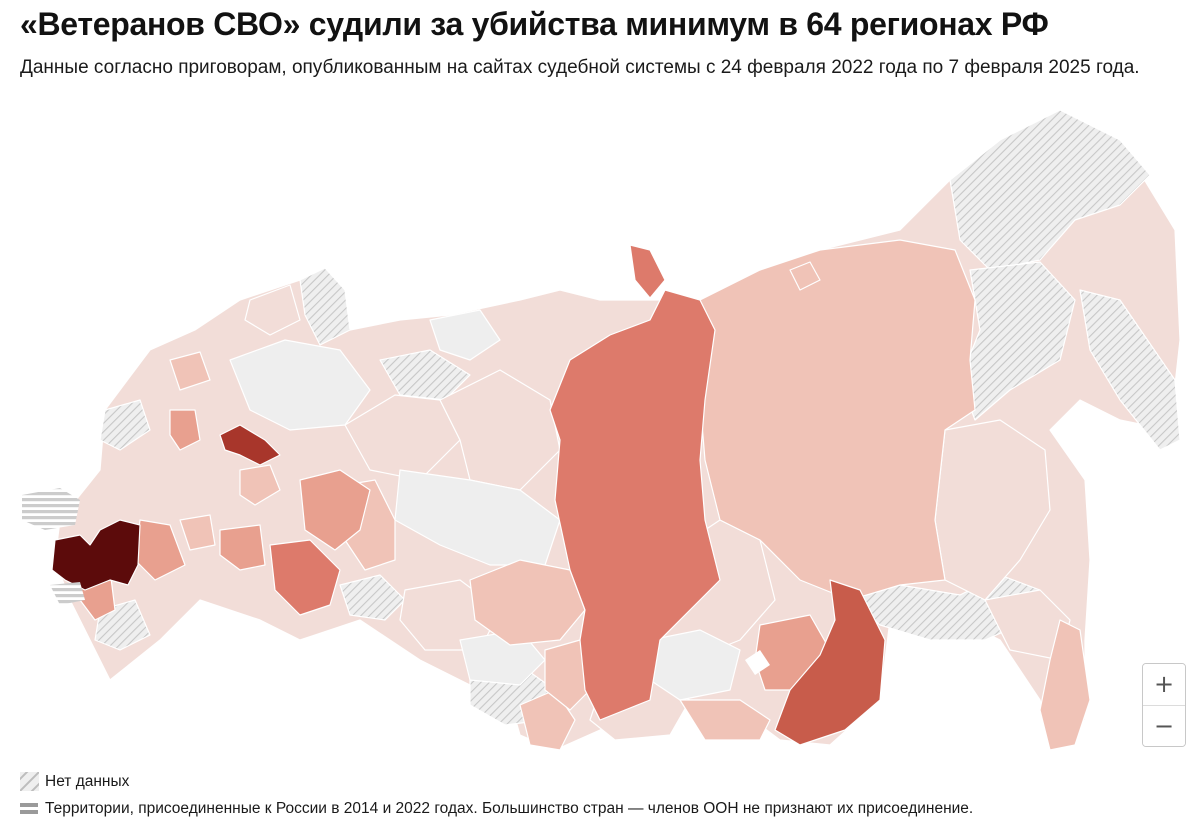 This screenshot has height=831, width=1200. I want to click on region-murmansk-west, so click(272, 310).